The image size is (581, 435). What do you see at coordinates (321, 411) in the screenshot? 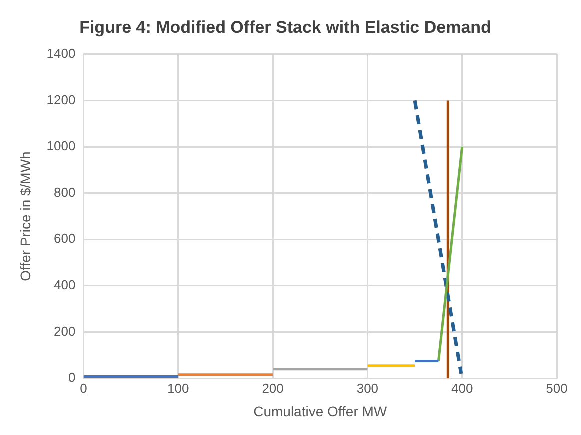
I see `x-axis-title: Cumulative Offer MW` at bounding box center [321, 411].